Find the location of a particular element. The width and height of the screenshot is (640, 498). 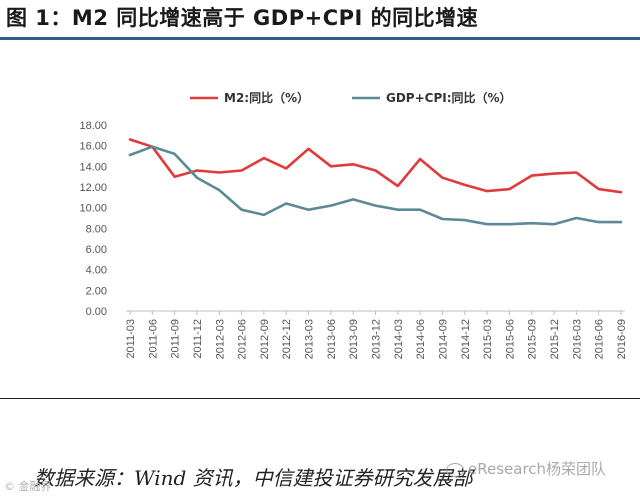

x-tick-label: 2012-12 is located at coordinates (287, 339).